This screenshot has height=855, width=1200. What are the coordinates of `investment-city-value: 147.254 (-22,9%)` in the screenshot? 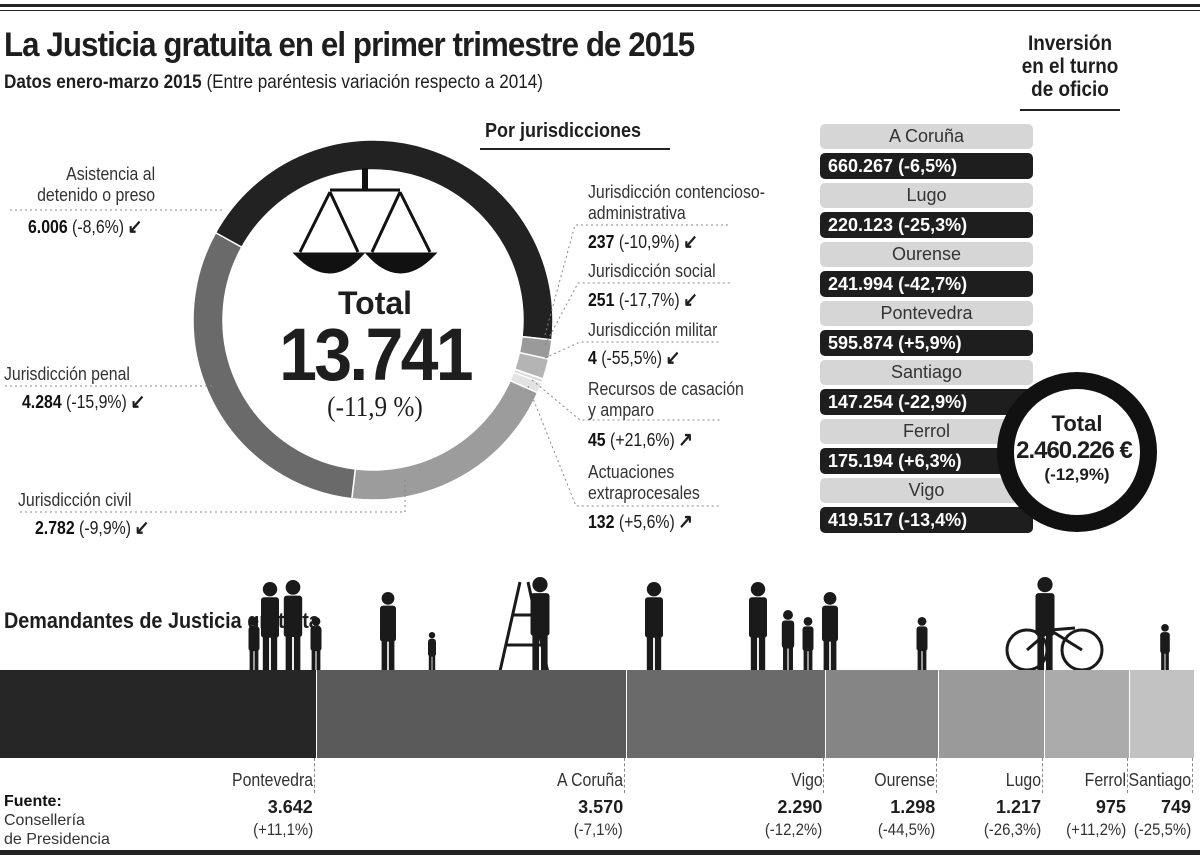 It's located at (926, 402).